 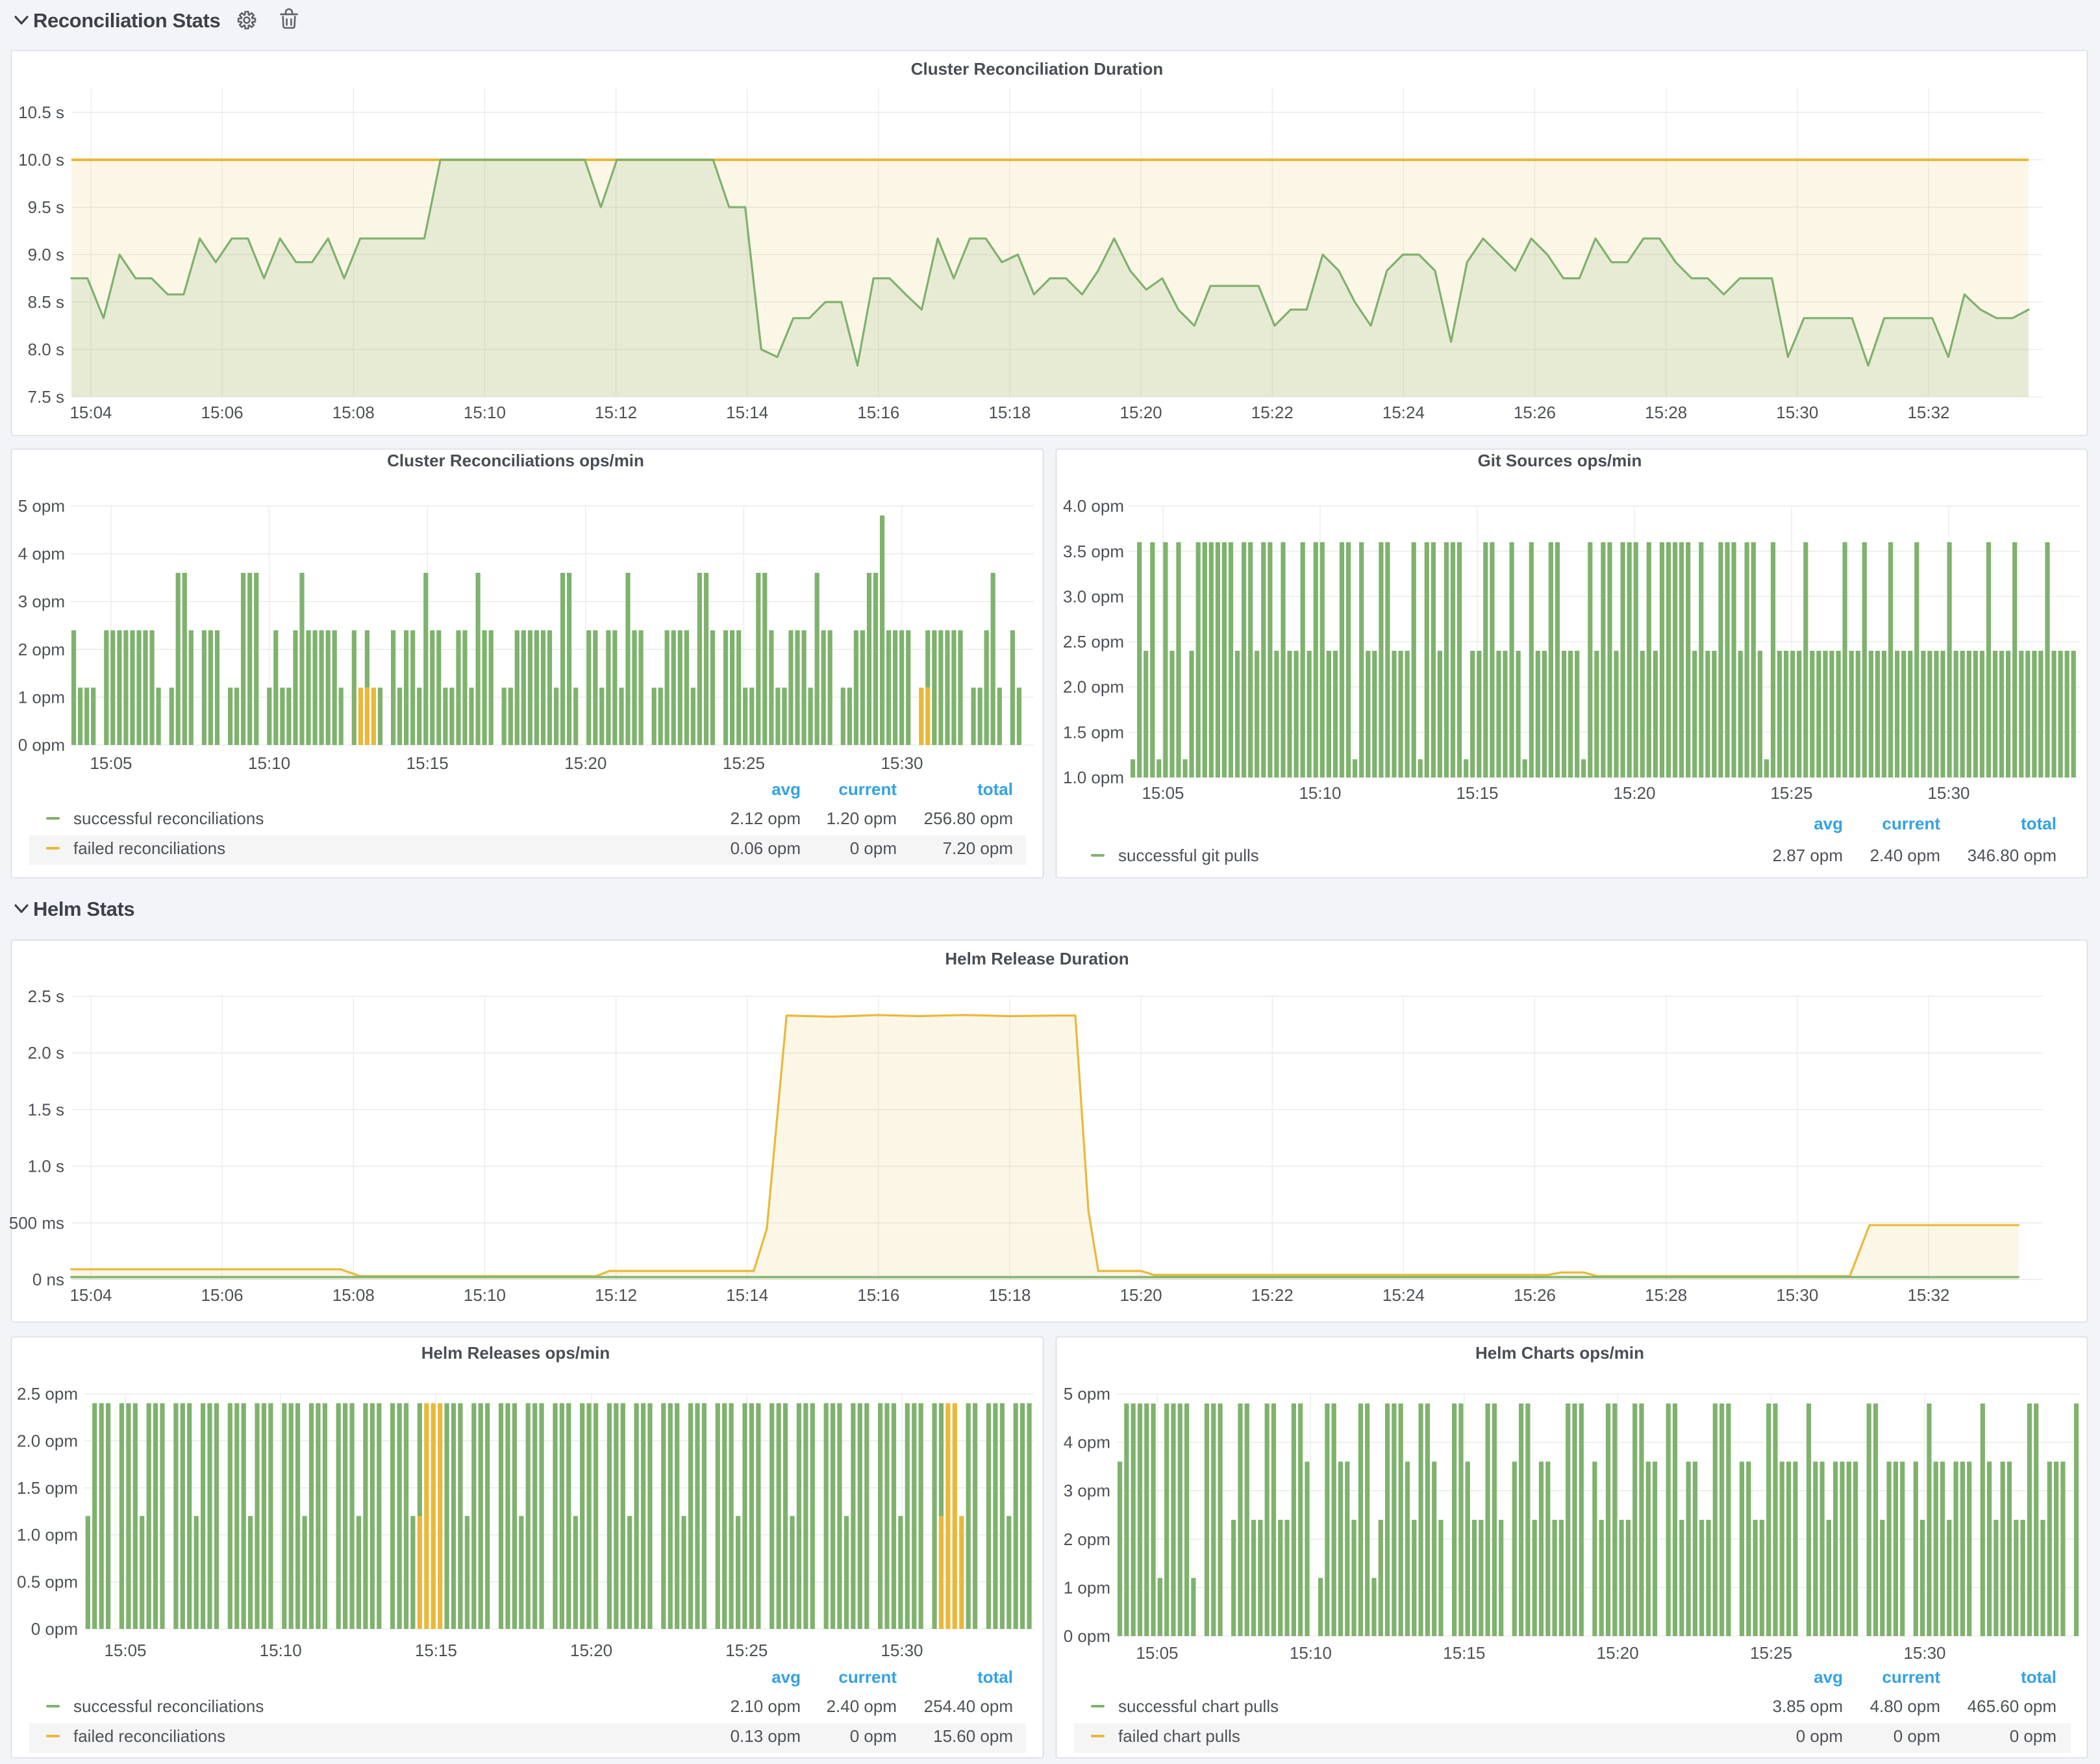 I want to click on svg-text: successful chart pulls, so click(x=1198, y=1706).